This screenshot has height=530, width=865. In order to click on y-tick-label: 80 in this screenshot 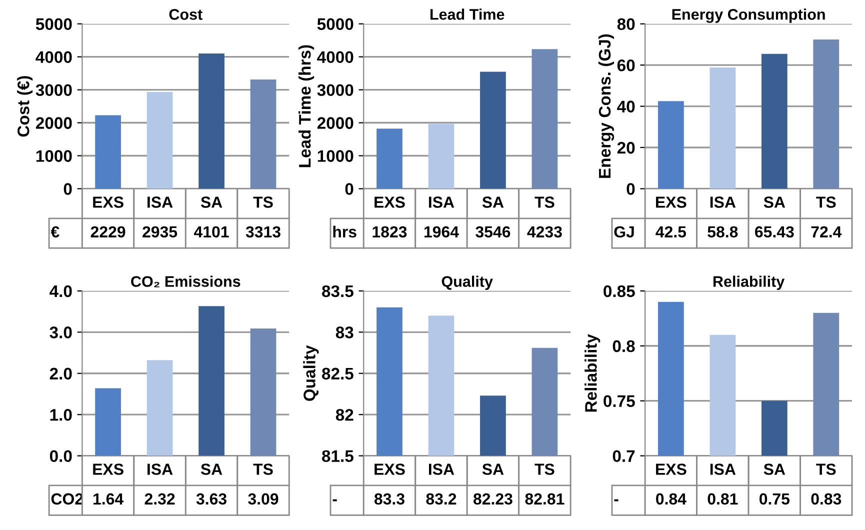, I will do `click(626, 24)`.